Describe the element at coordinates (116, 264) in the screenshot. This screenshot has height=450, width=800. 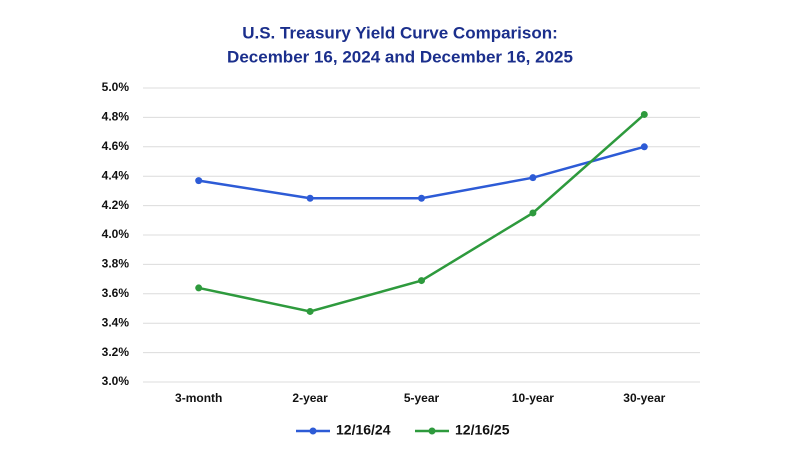
I see `y-tick-label: 3.8%` at that location.